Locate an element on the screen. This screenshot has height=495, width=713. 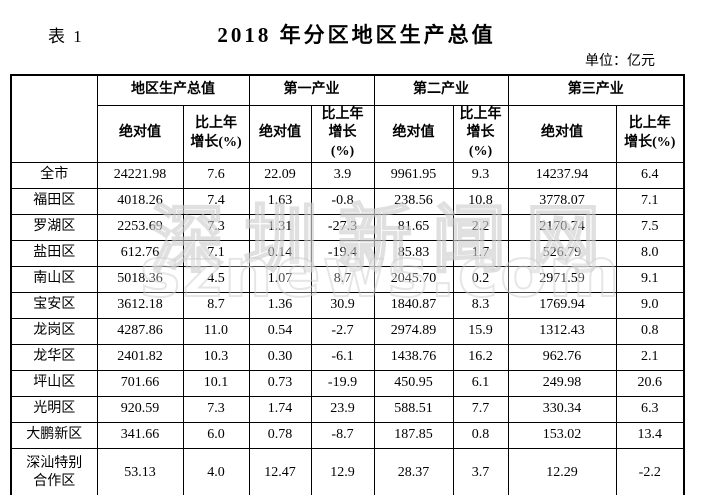
value-cell: 0.30 is located at coordinates (280, 358).